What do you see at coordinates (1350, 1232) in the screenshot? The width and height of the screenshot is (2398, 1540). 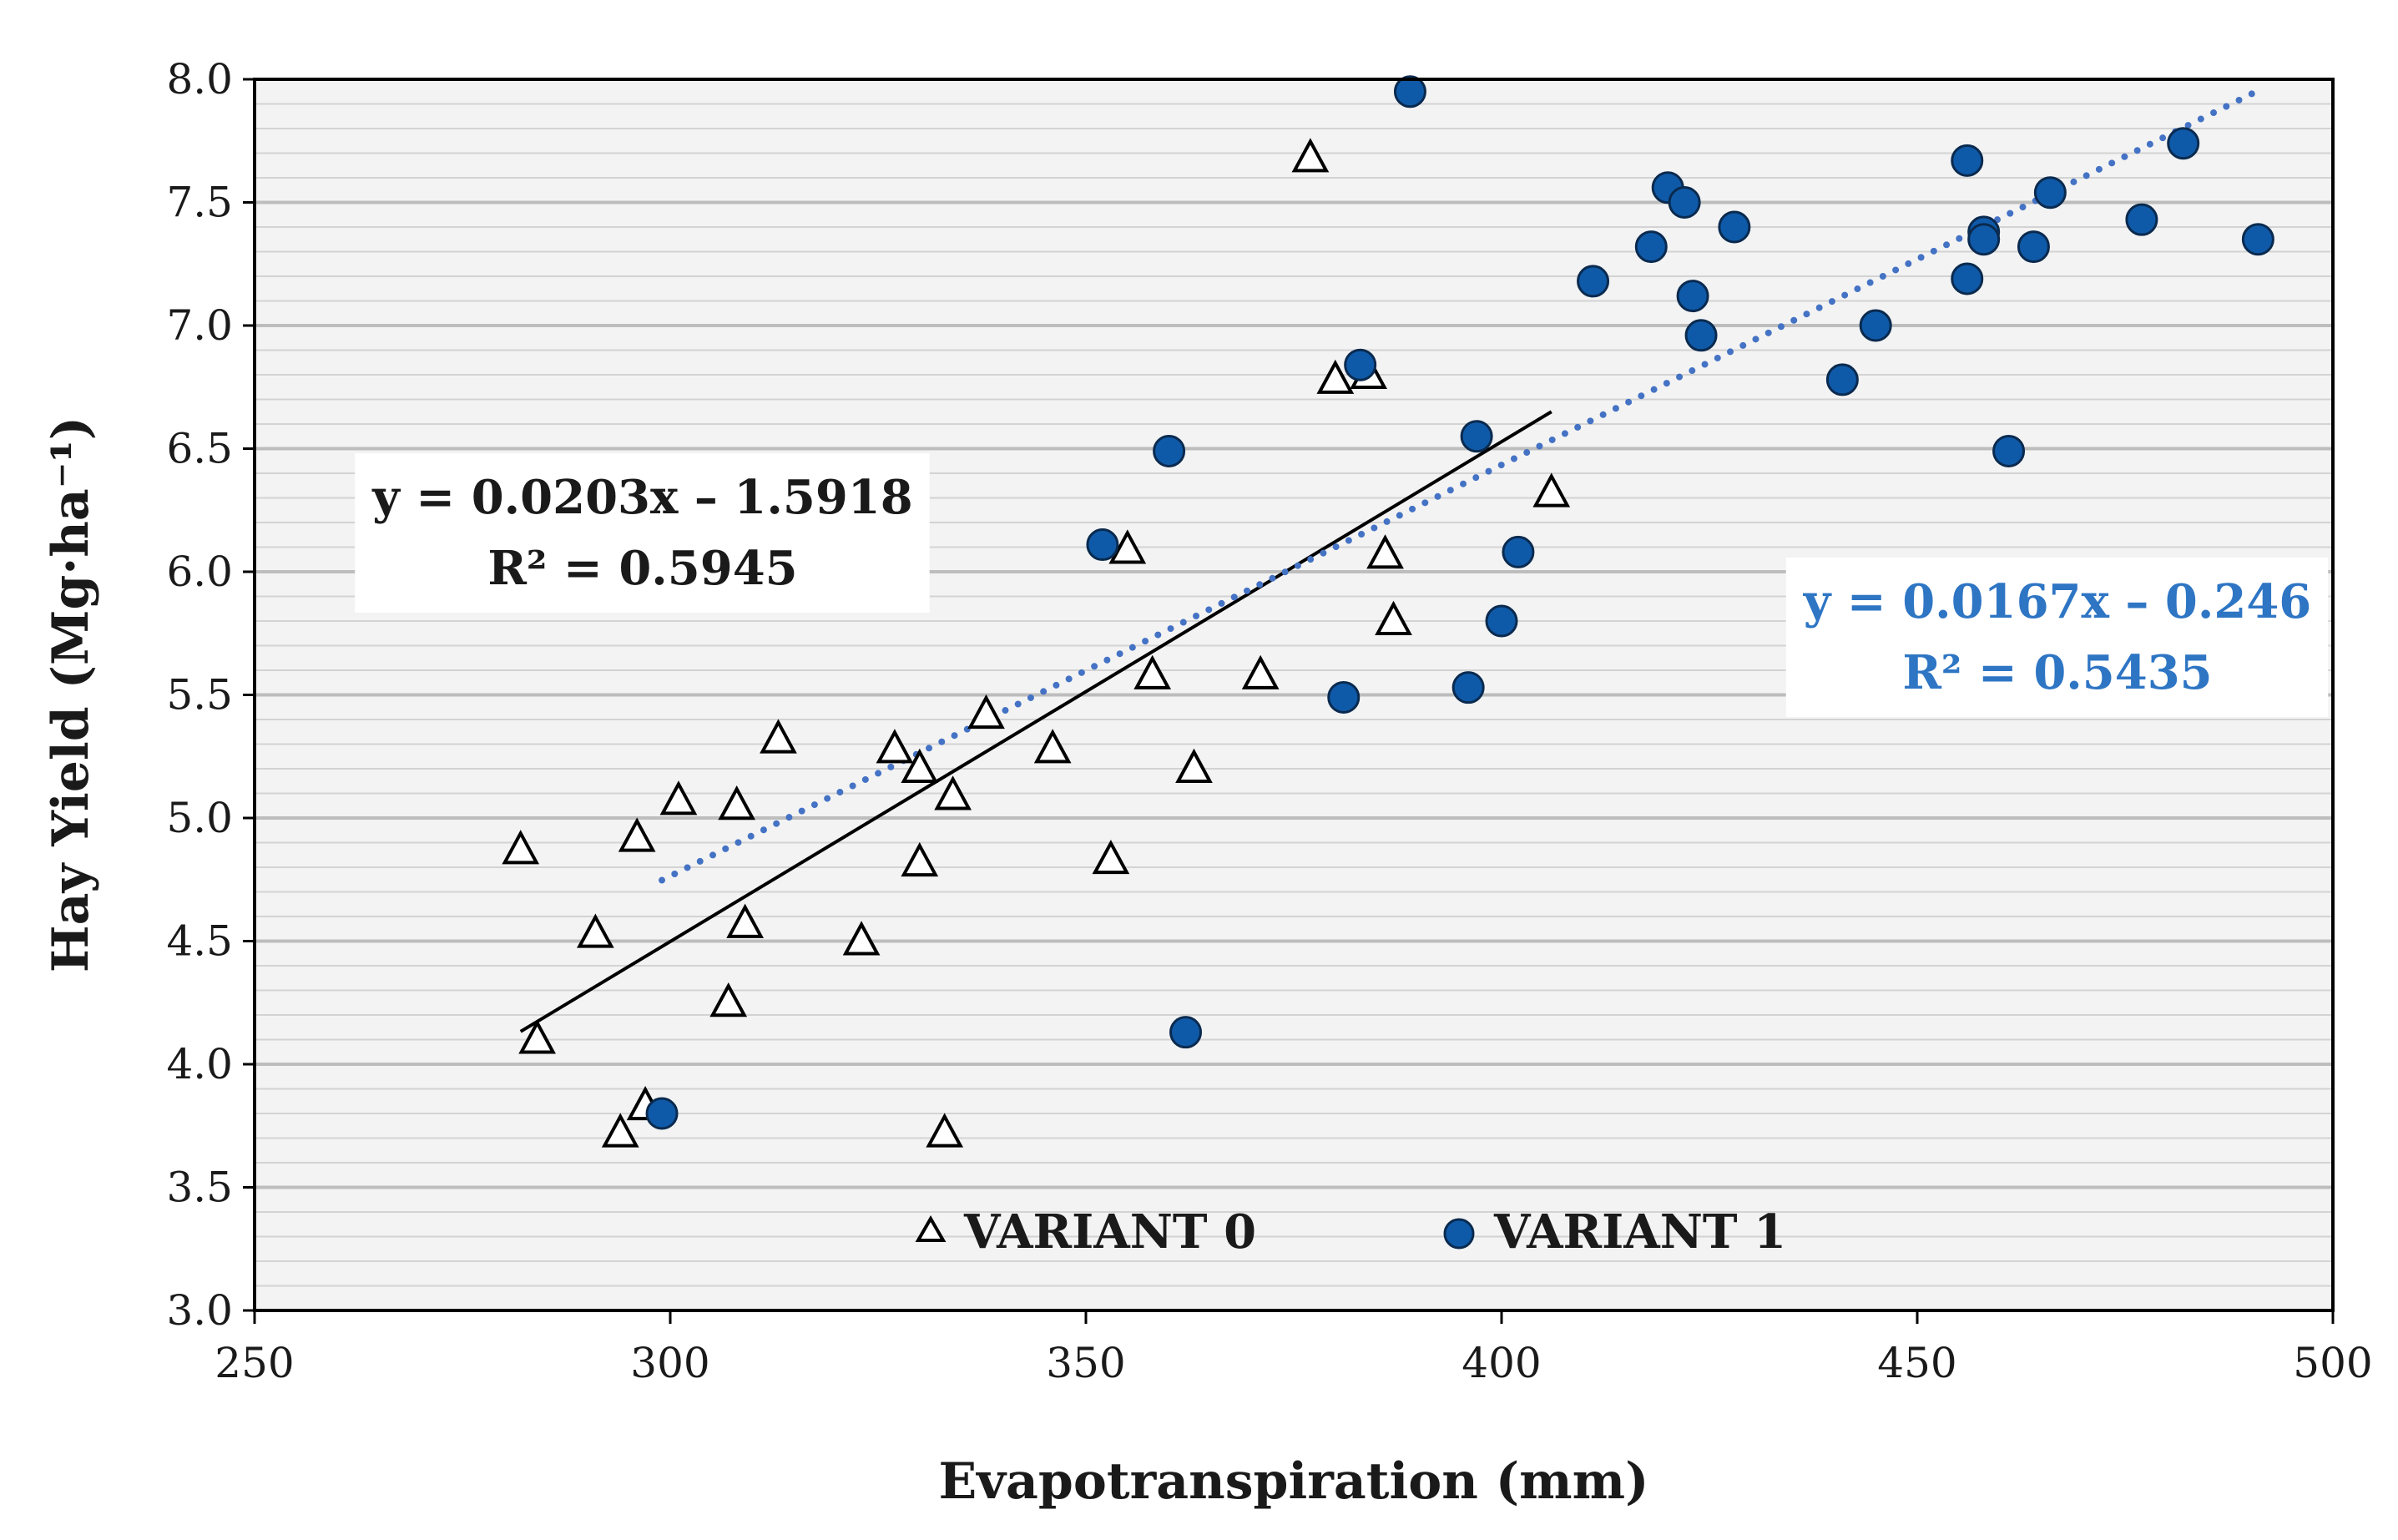 I see `legend: VARIANT 0 VARIANT 1` at bounding box center [1350, 1232].